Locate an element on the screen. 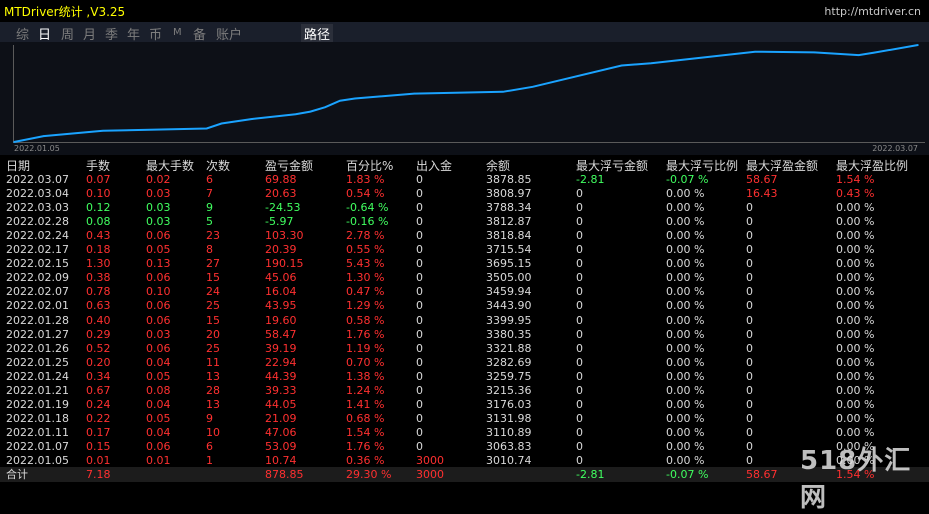  cell-profit: 22.94 is located at coordinates (281, 362).